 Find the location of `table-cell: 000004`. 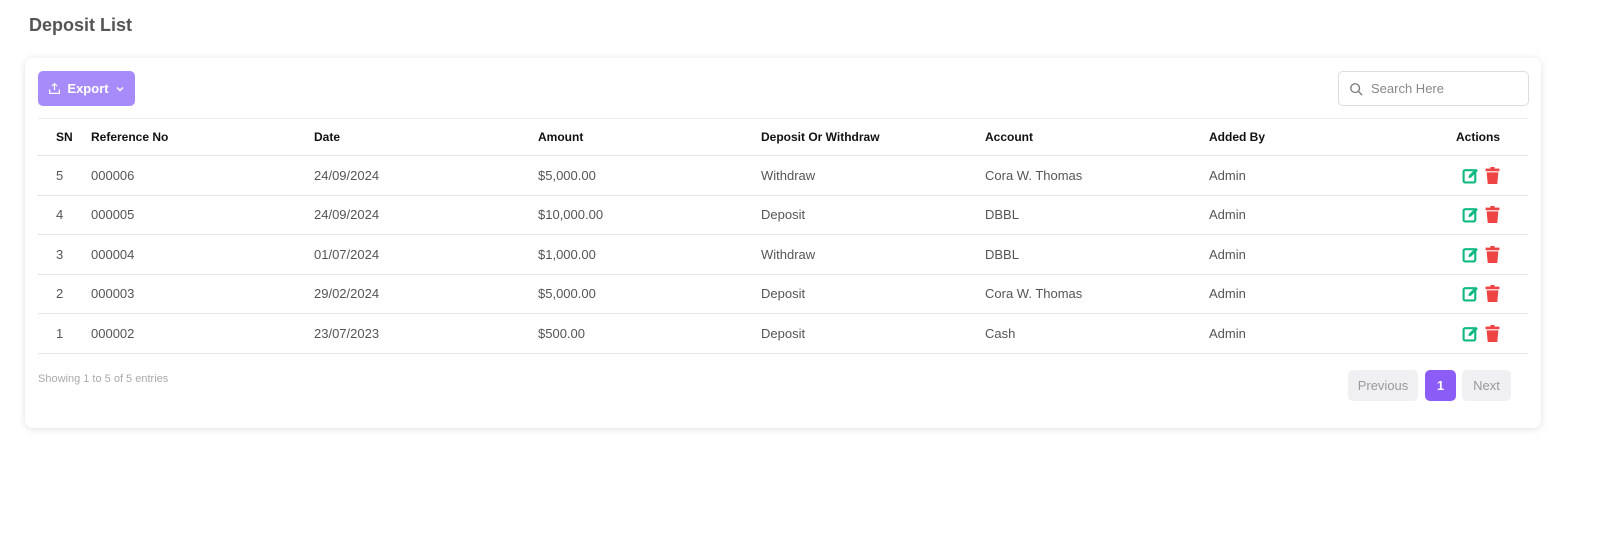

table-cell: 000004 is located at coordinates (202, 254).